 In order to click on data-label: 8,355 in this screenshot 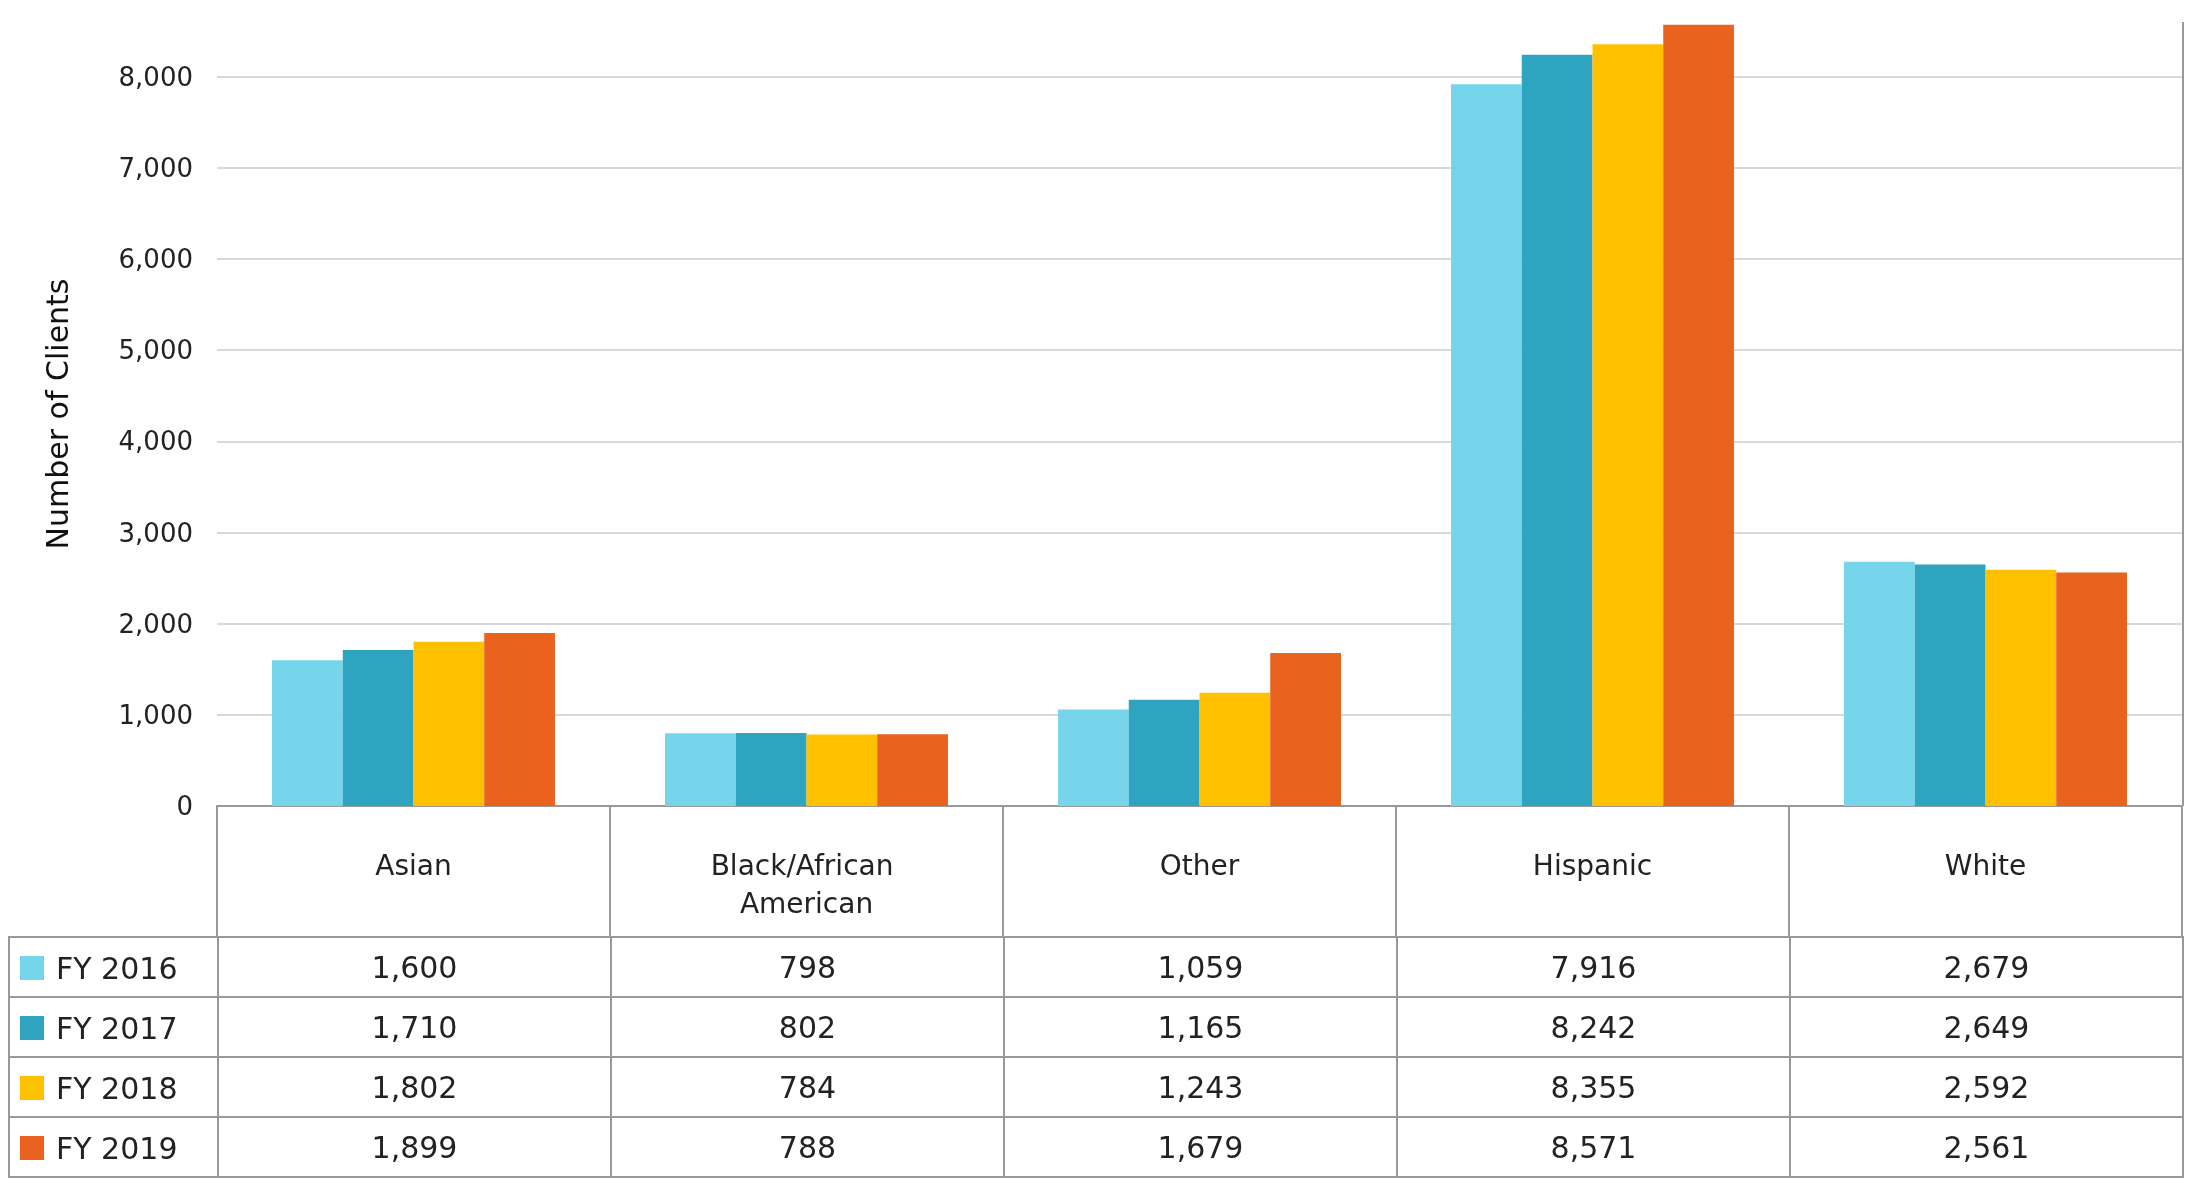, I will do `click(1593, 1087)`.